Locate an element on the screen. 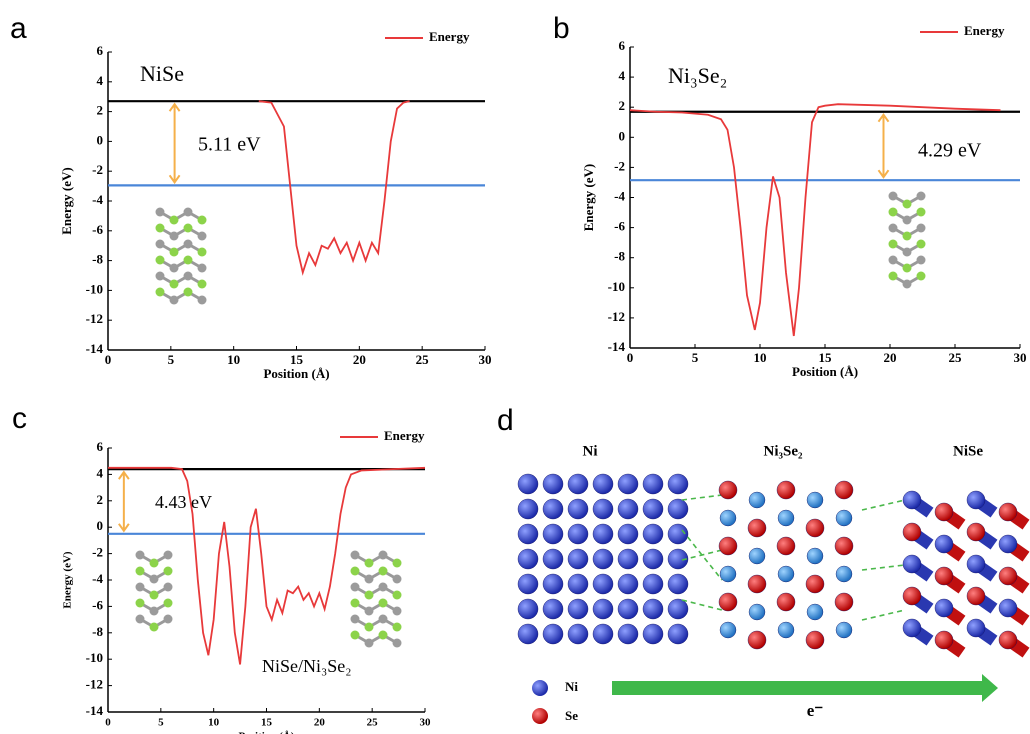 This screenshot has width=1030, height=734. panel-letter: b is located at coordinates (561, 28).